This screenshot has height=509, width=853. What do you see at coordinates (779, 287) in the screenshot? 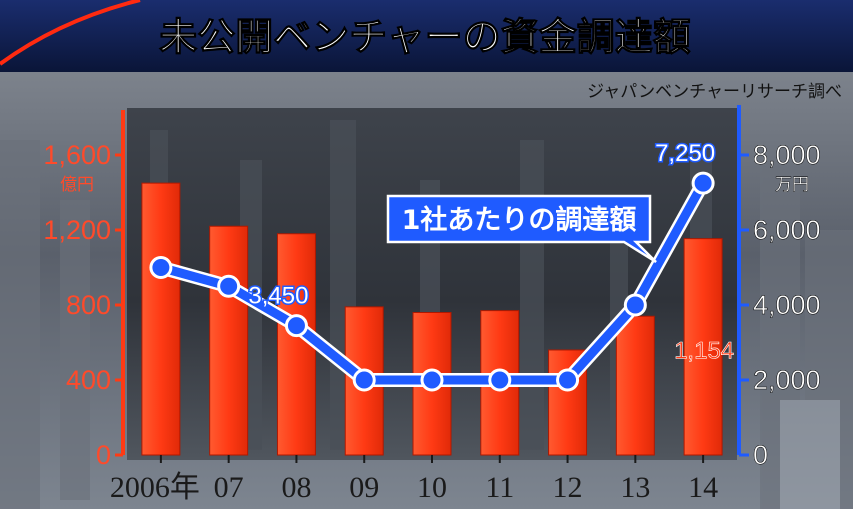
I see `right-axis: 0 2,000 4,000 6,000 8,000` at bounding box center [779, 287].